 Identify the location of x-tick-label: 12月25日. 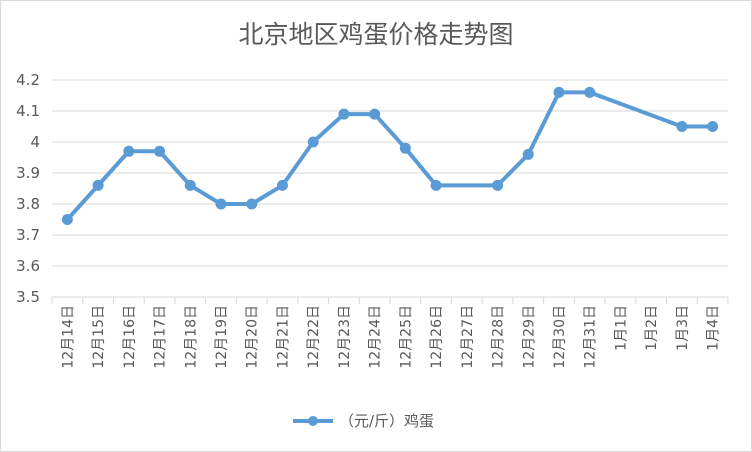
(406, 337).